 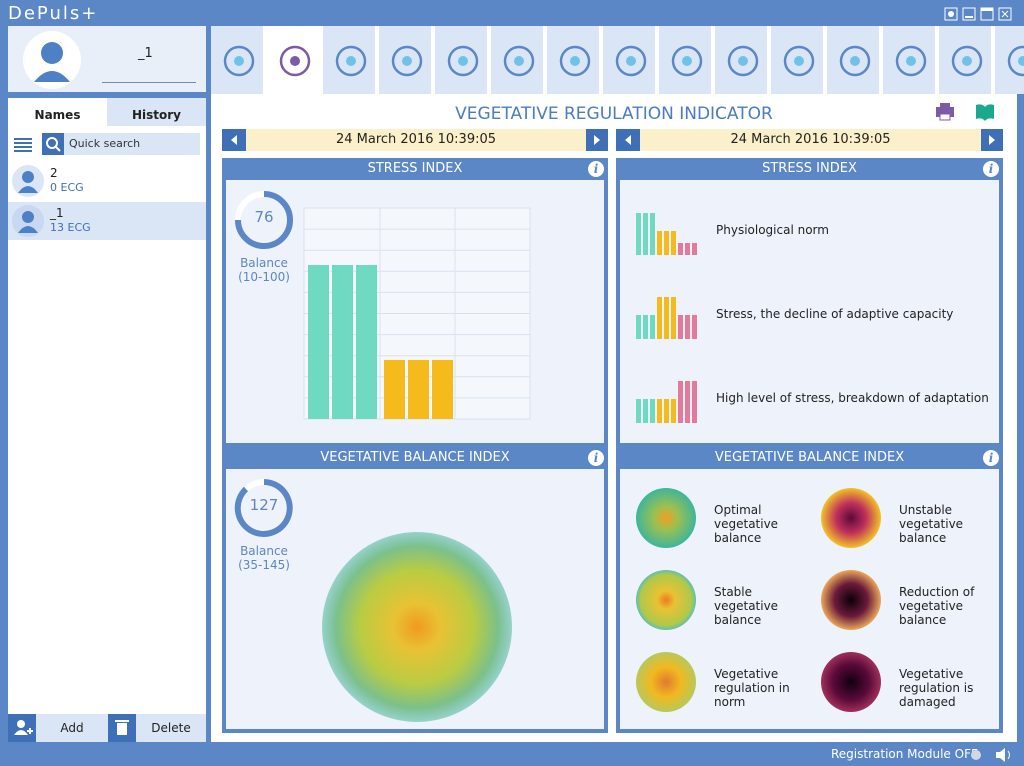 I want to click on legend-text: Vegetative regulation in norm, so click(x=752, y=688).